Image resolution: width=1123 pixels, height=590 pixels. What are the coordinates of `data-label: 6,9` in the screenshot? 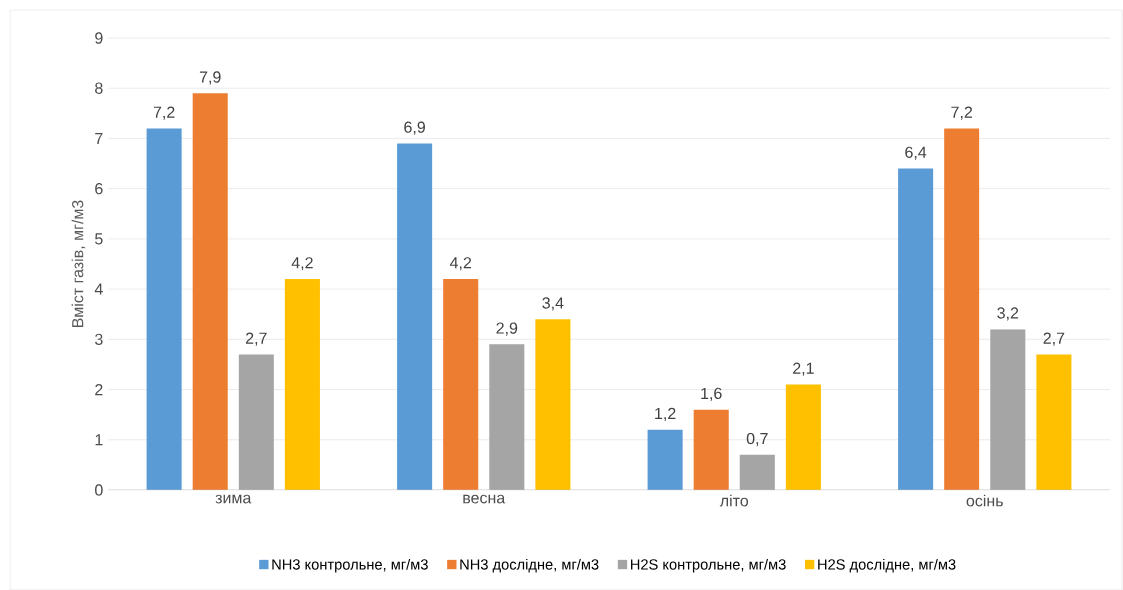 It's located at (414, 128).